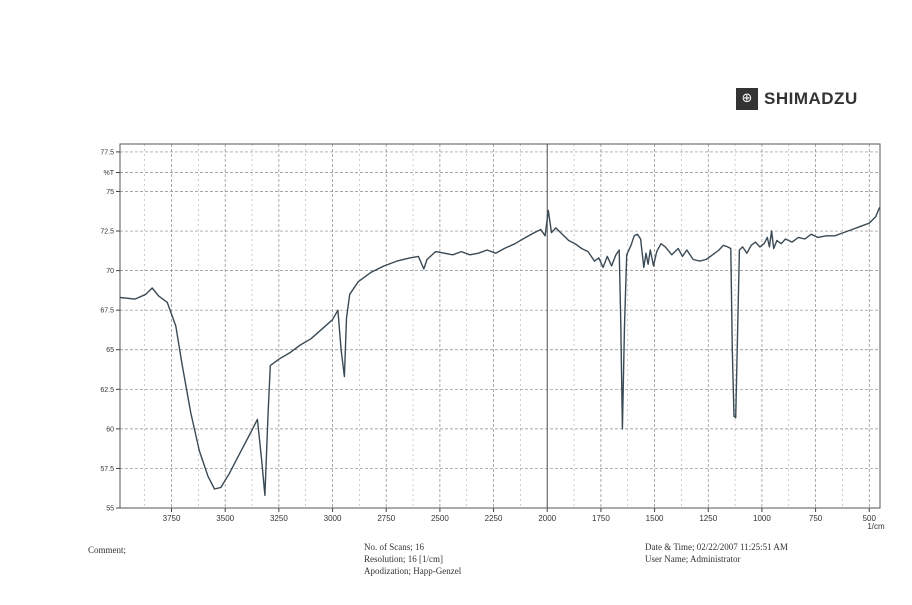  What do you see at coordinates (816, 518) in the screenshot?
I see `x-tick-label-12: 750` at bounding box center [816, 518].